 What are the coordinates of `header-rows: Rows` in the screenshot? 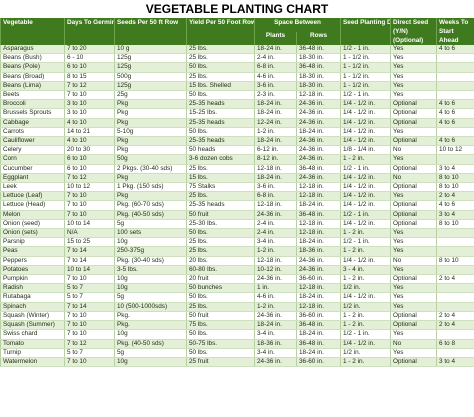 It's located at (318, 38).